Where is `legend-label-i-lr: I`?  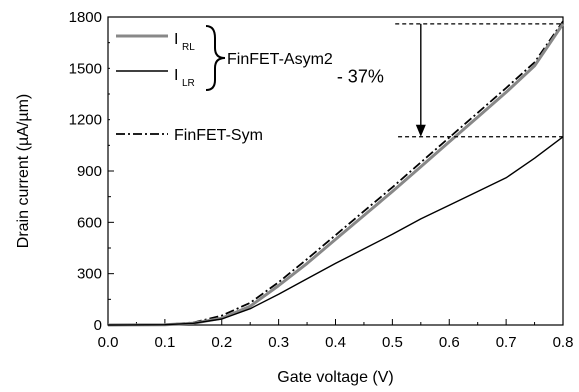
legend-label-i-lr: I is located at coordinates (176, 75).